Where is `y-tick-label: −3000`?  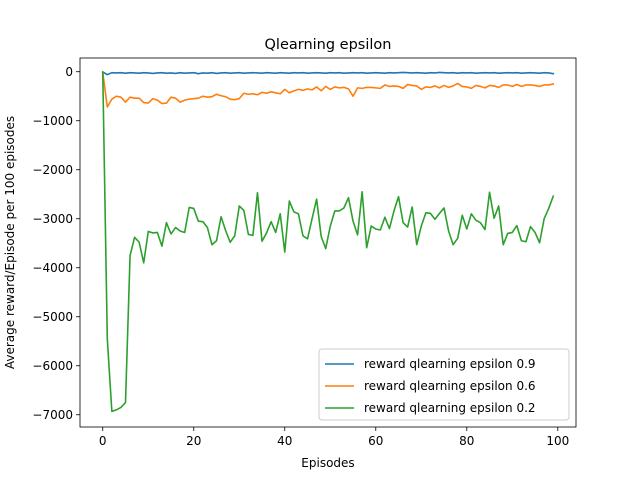 y-tick-label: −3000 is located at coordinates (52, 219).